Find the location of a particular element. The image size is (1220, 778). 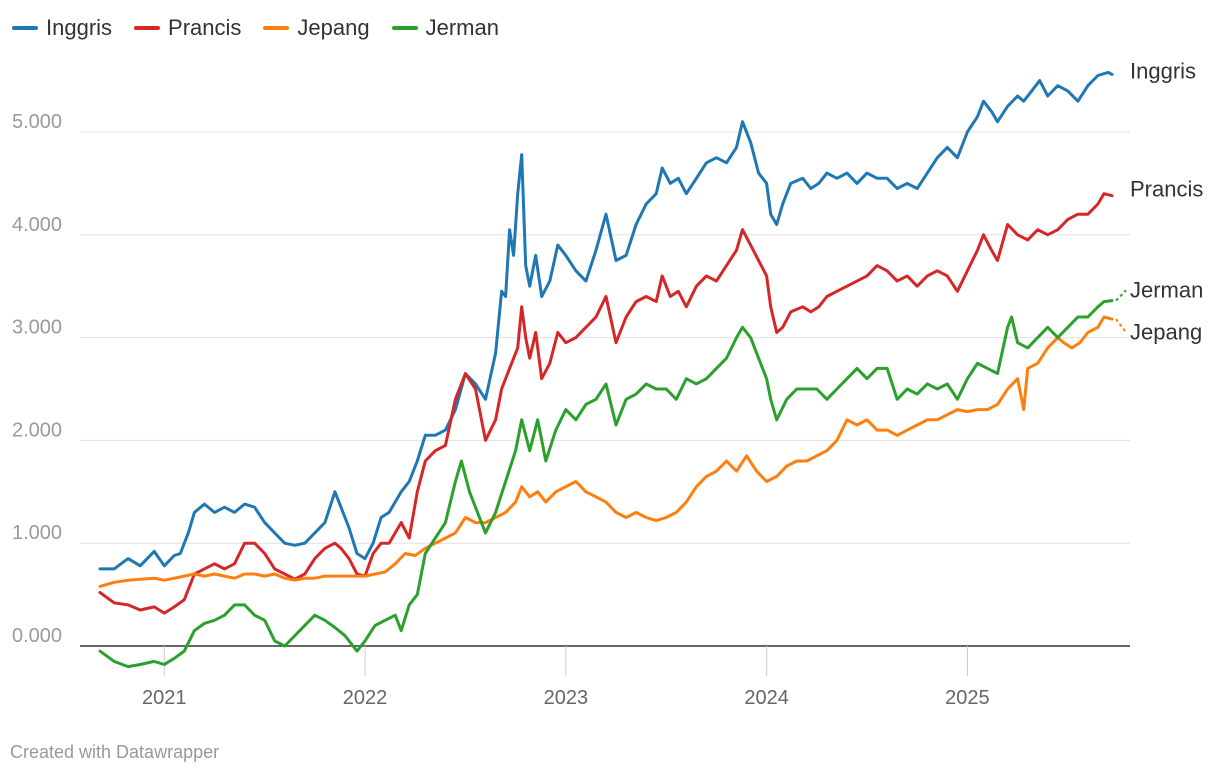

legend: Inggris Prancis Jepang Jerman is located at coordinates (255, 28).